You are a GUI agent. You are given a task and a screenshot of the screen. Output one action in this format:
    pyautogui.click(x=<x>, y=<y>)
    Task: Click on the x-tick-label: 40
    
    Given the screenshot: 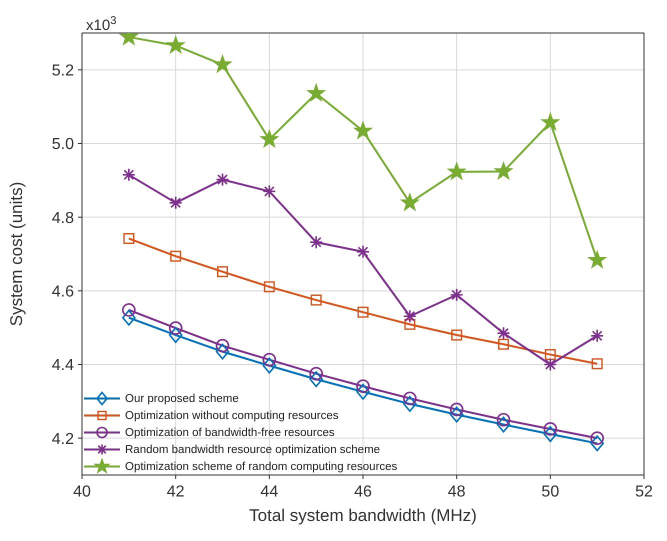 What is the action you would take?
    pyautogui.click(x=82, y=491)
    